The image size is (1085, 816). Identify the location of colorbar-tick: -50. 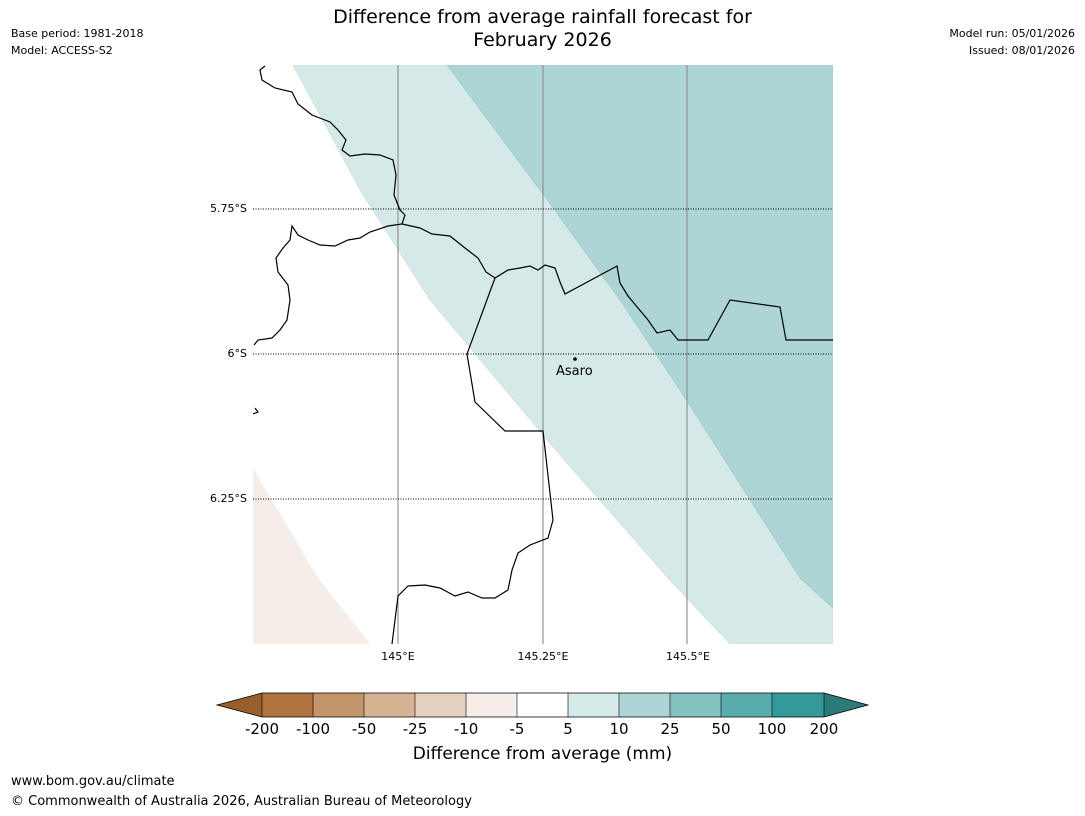
(364, 729).